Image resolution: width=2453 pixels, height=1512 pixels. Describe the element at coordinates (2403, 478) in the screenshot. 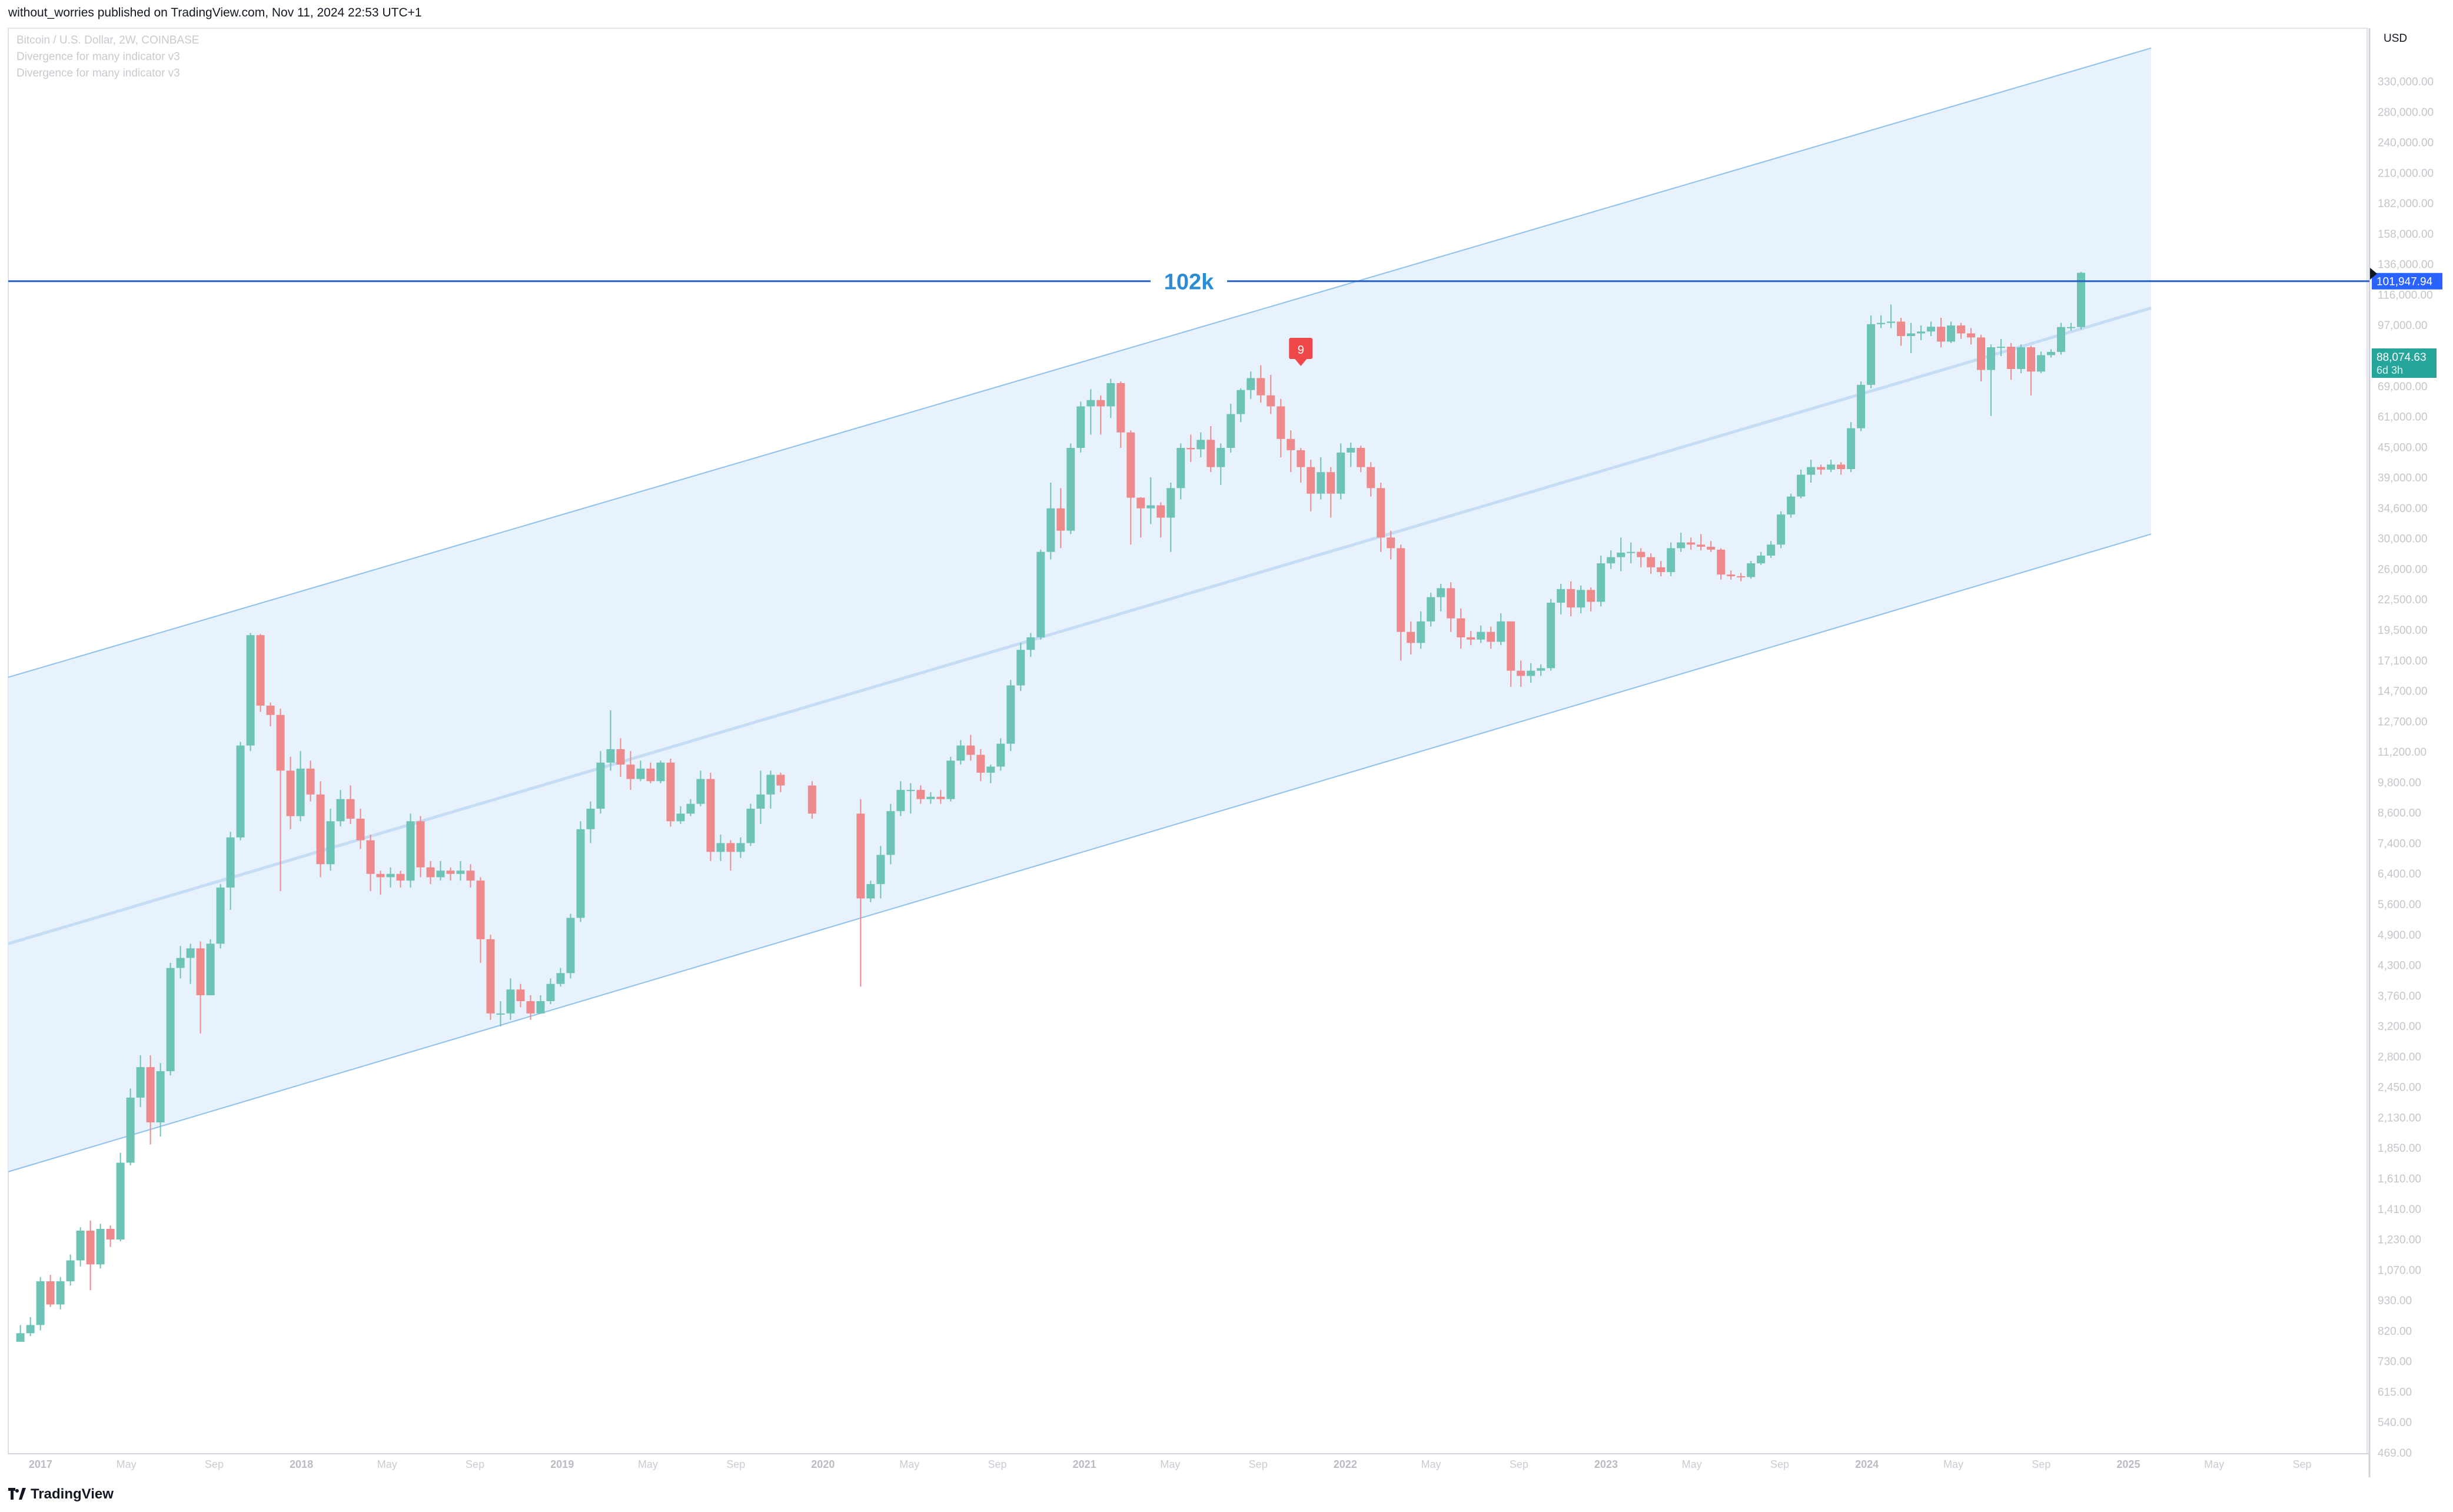

I see `price-tick-label: 39,000.00` at that location.